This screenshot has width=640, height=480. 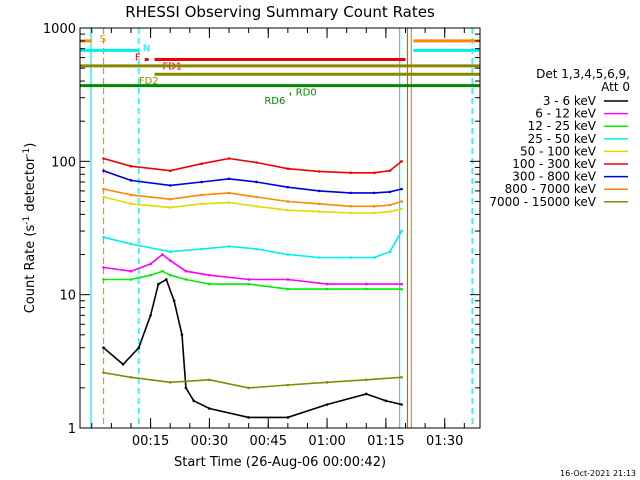 What do you see at coordinates (138, 58) in the screenshot?
I see `flag-label-f: F` at bounding box center [138, 58].